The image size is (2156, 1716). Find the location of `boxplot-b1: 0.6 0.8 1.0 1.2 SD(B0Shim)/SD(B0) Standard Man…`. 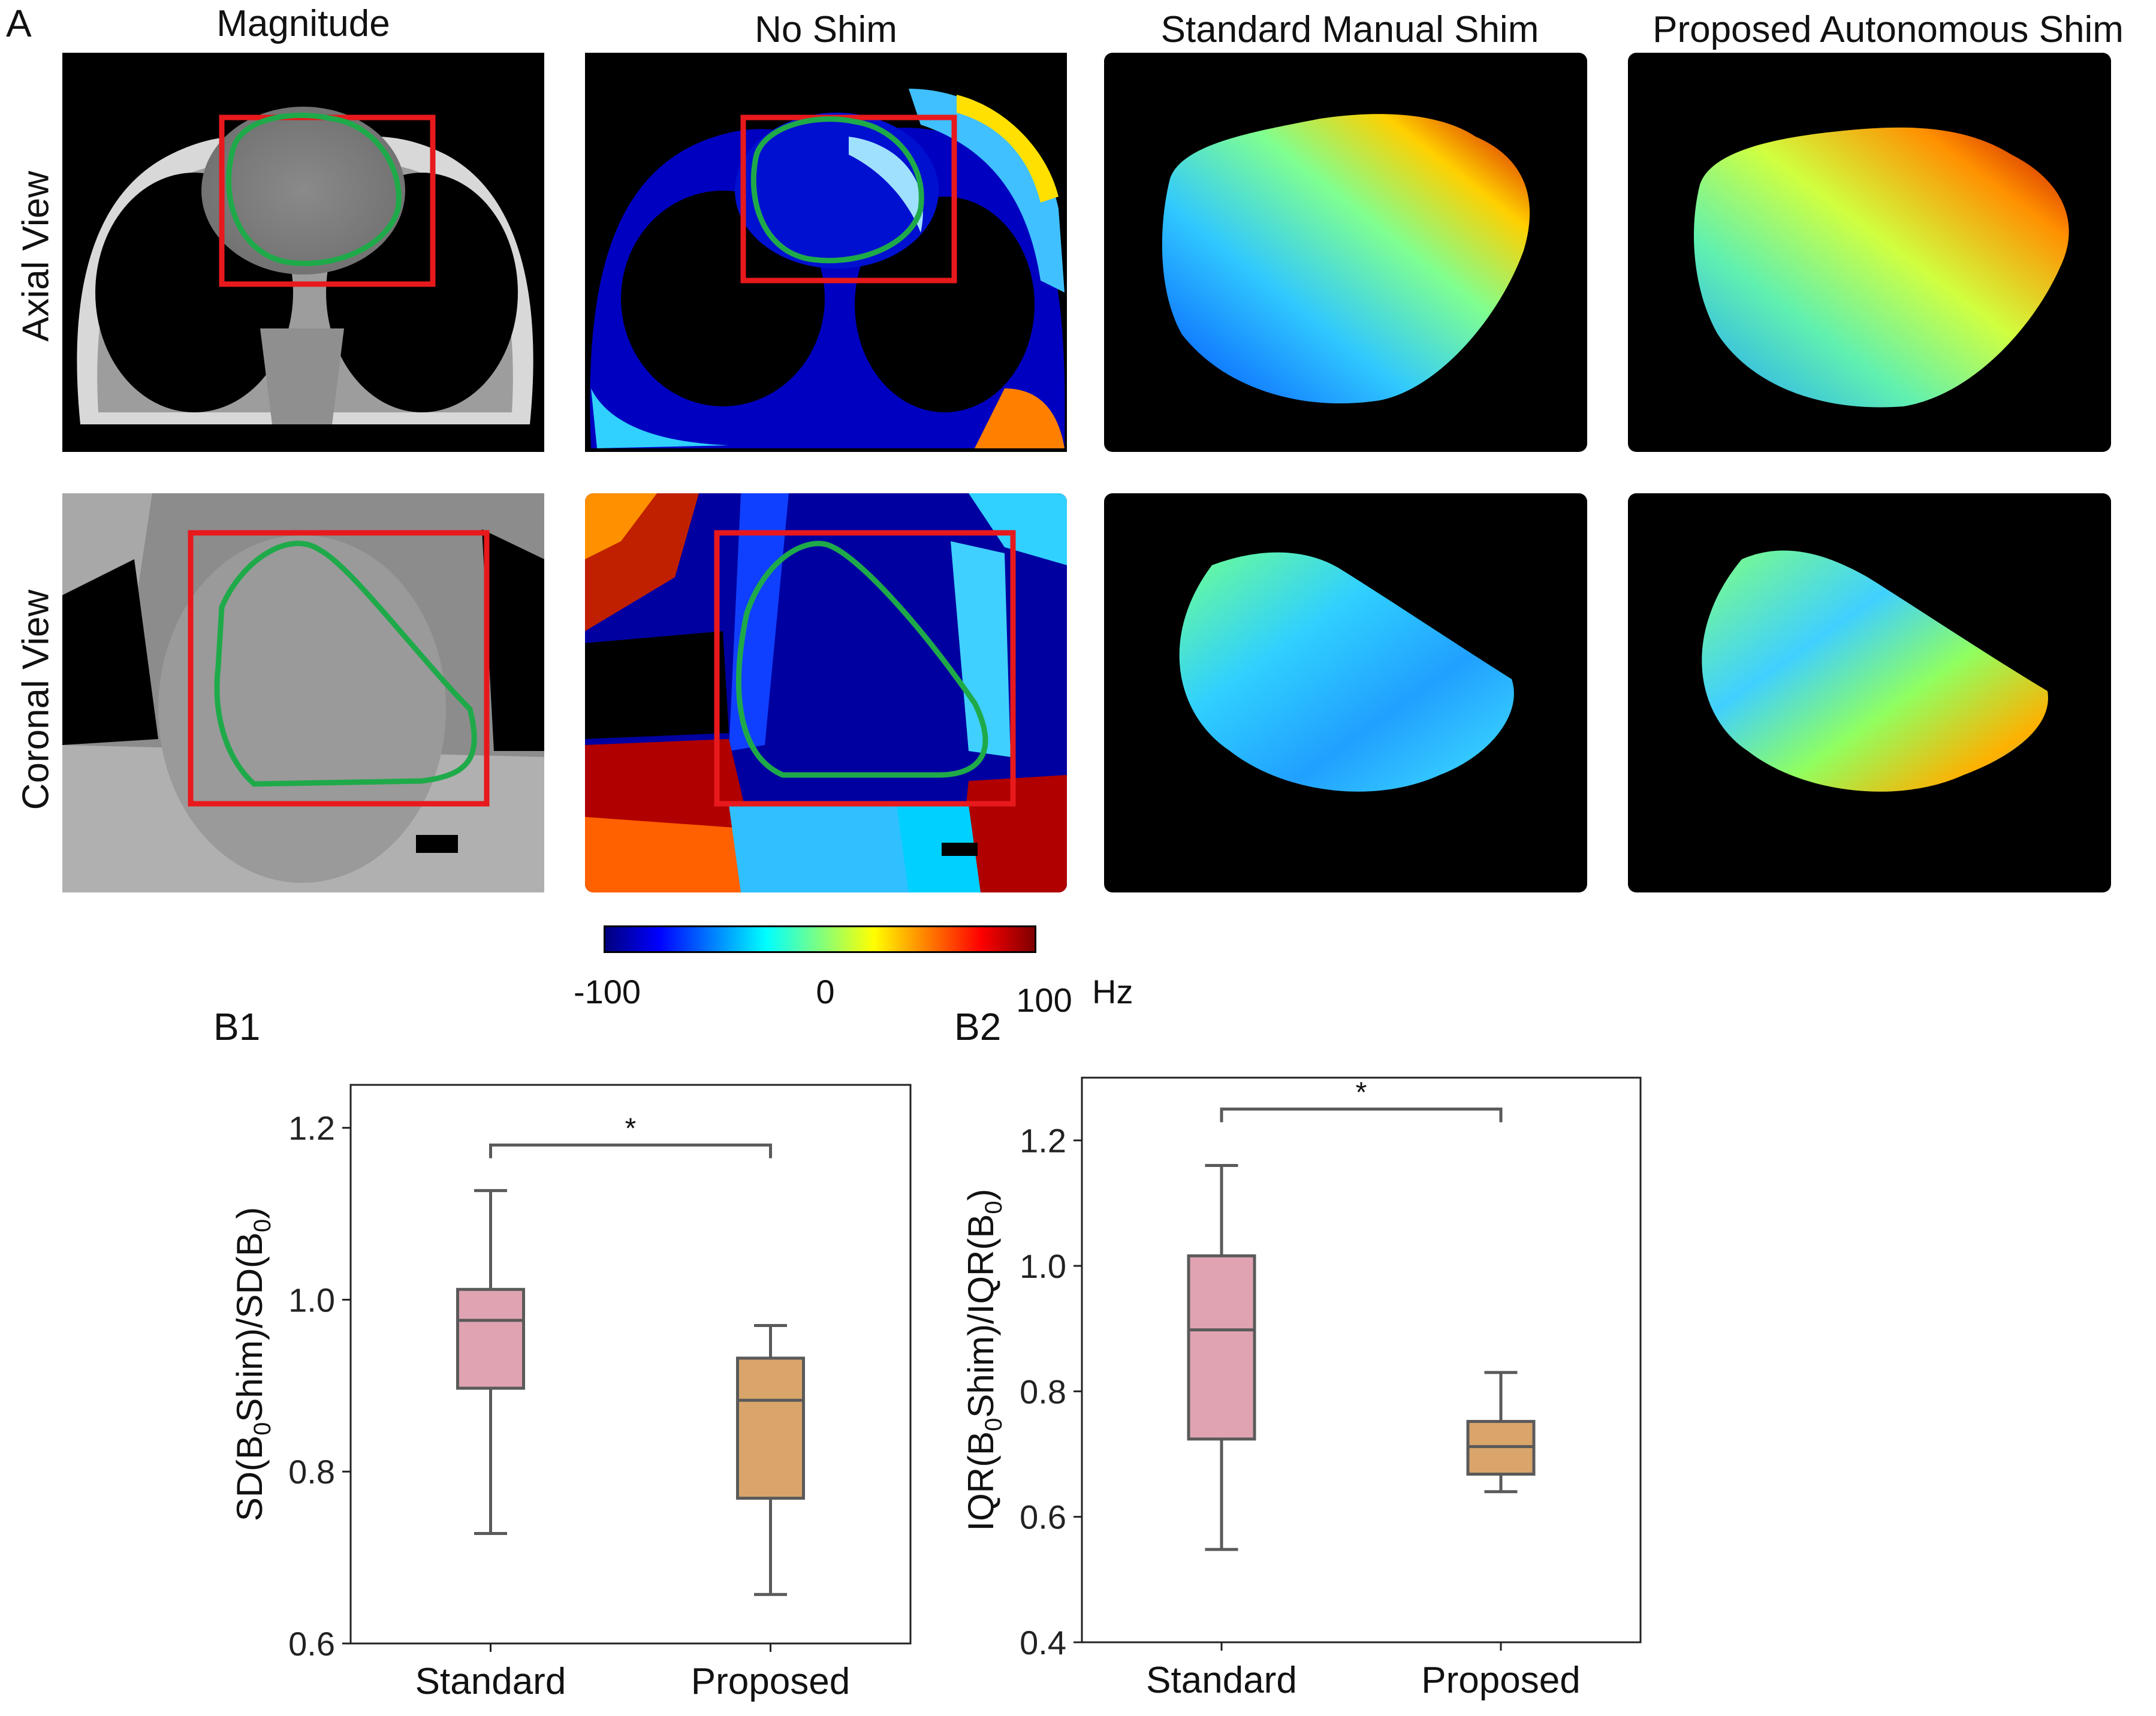

boxplot-b1: 0.6 0.8 1.0 1.2 SD(B0Shim)/SD(B0) Standard Man… is located at coordinates (571, 1400).